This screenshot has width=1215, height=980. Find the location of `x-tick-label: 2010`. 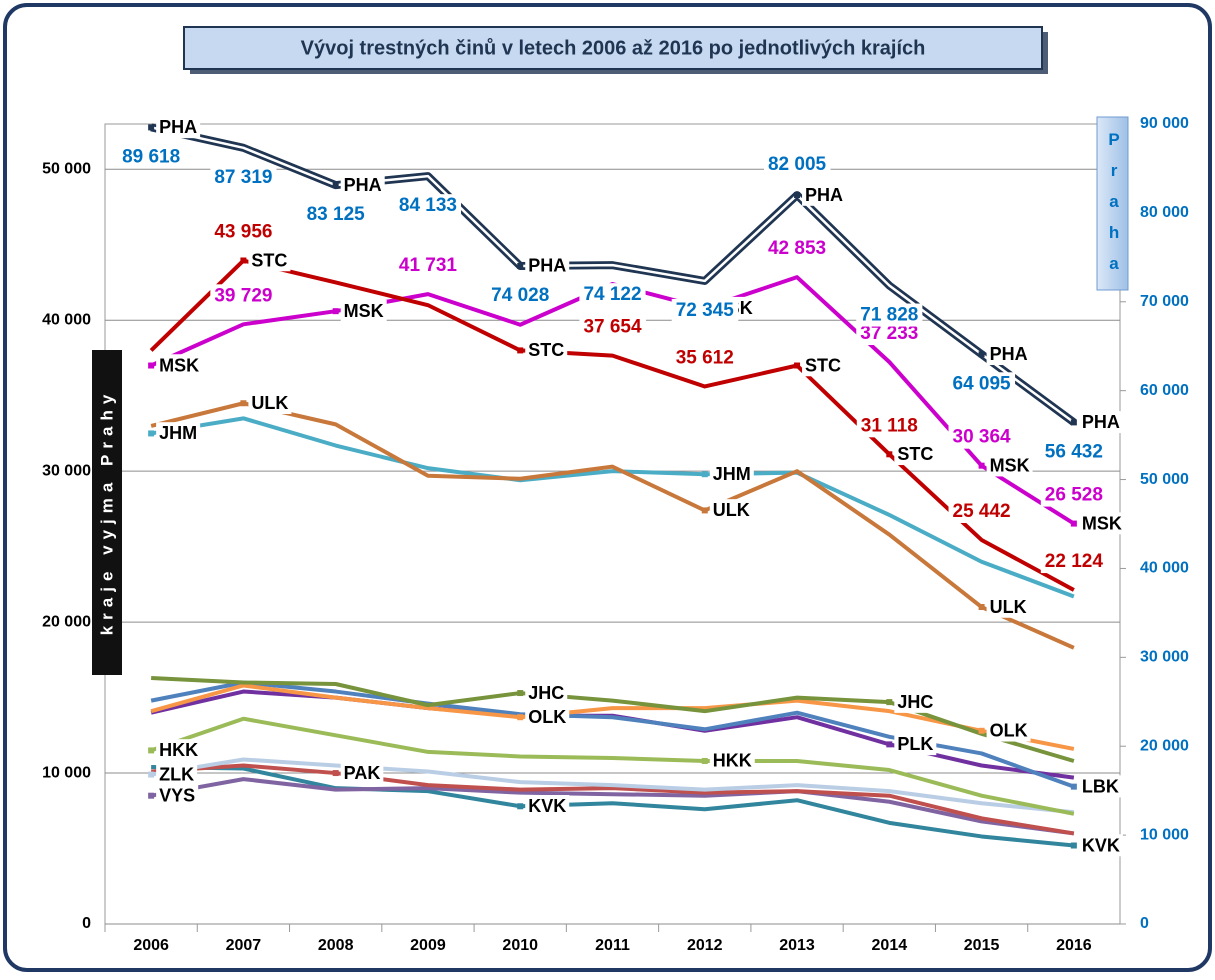

x-tick-label: 2010 is located at coordinates (520, 945).